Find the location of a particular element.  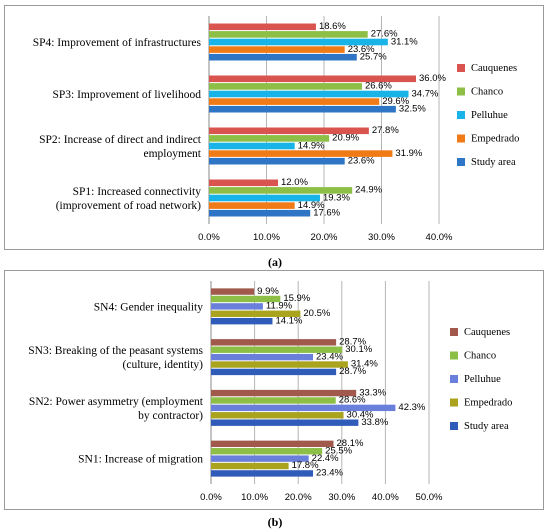

data-label: 31.9% is located at coordinates (408, 153).